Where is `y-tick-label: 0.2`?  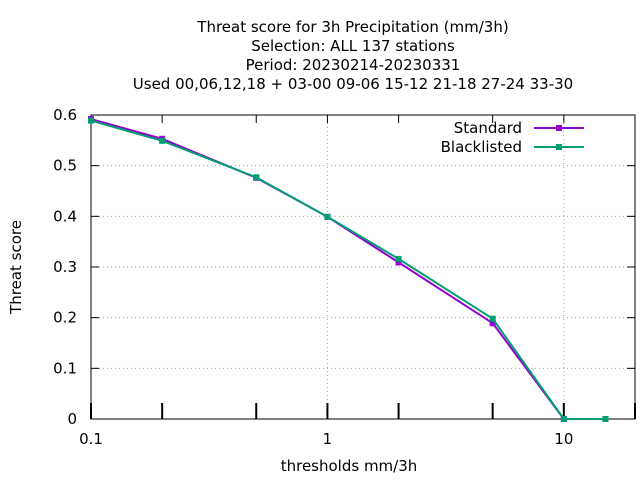 y-tick-label: 0.2 is located at coordinates (65, 318).